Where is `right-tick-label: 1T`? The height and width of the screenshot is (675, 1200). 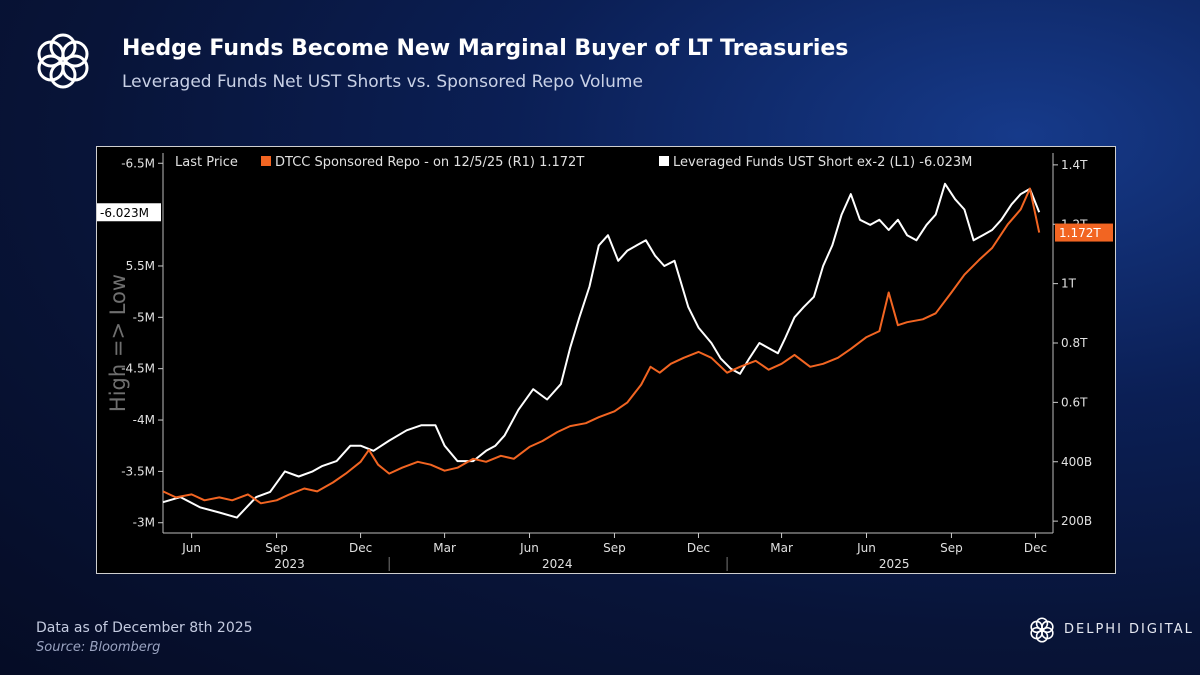
right-tick-label: 1T is located at coordinates (1069, 284).